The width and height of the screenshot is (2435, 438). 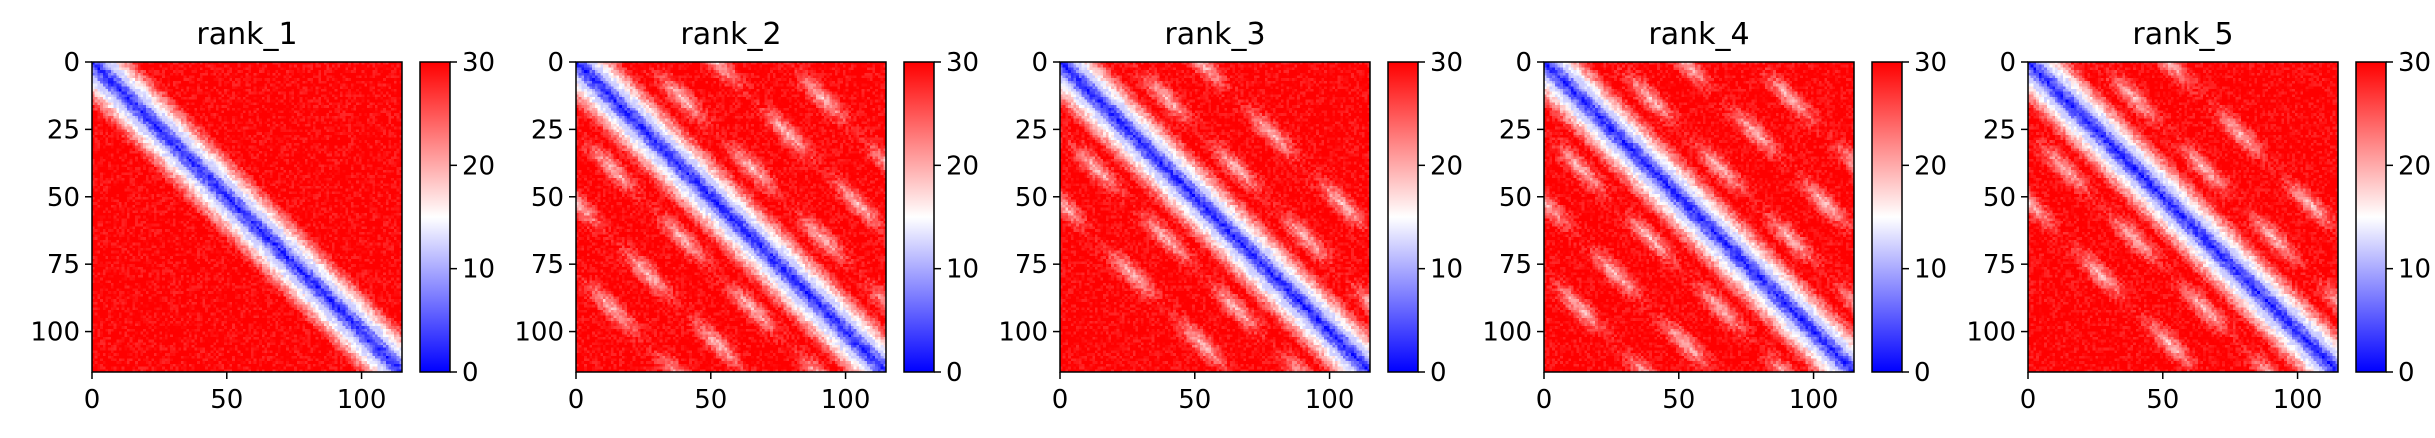 What do you see at coordinates (1698, 34) in the screenshot?
I see `panel-title: rank_4` at bounding box center [1698, 34].